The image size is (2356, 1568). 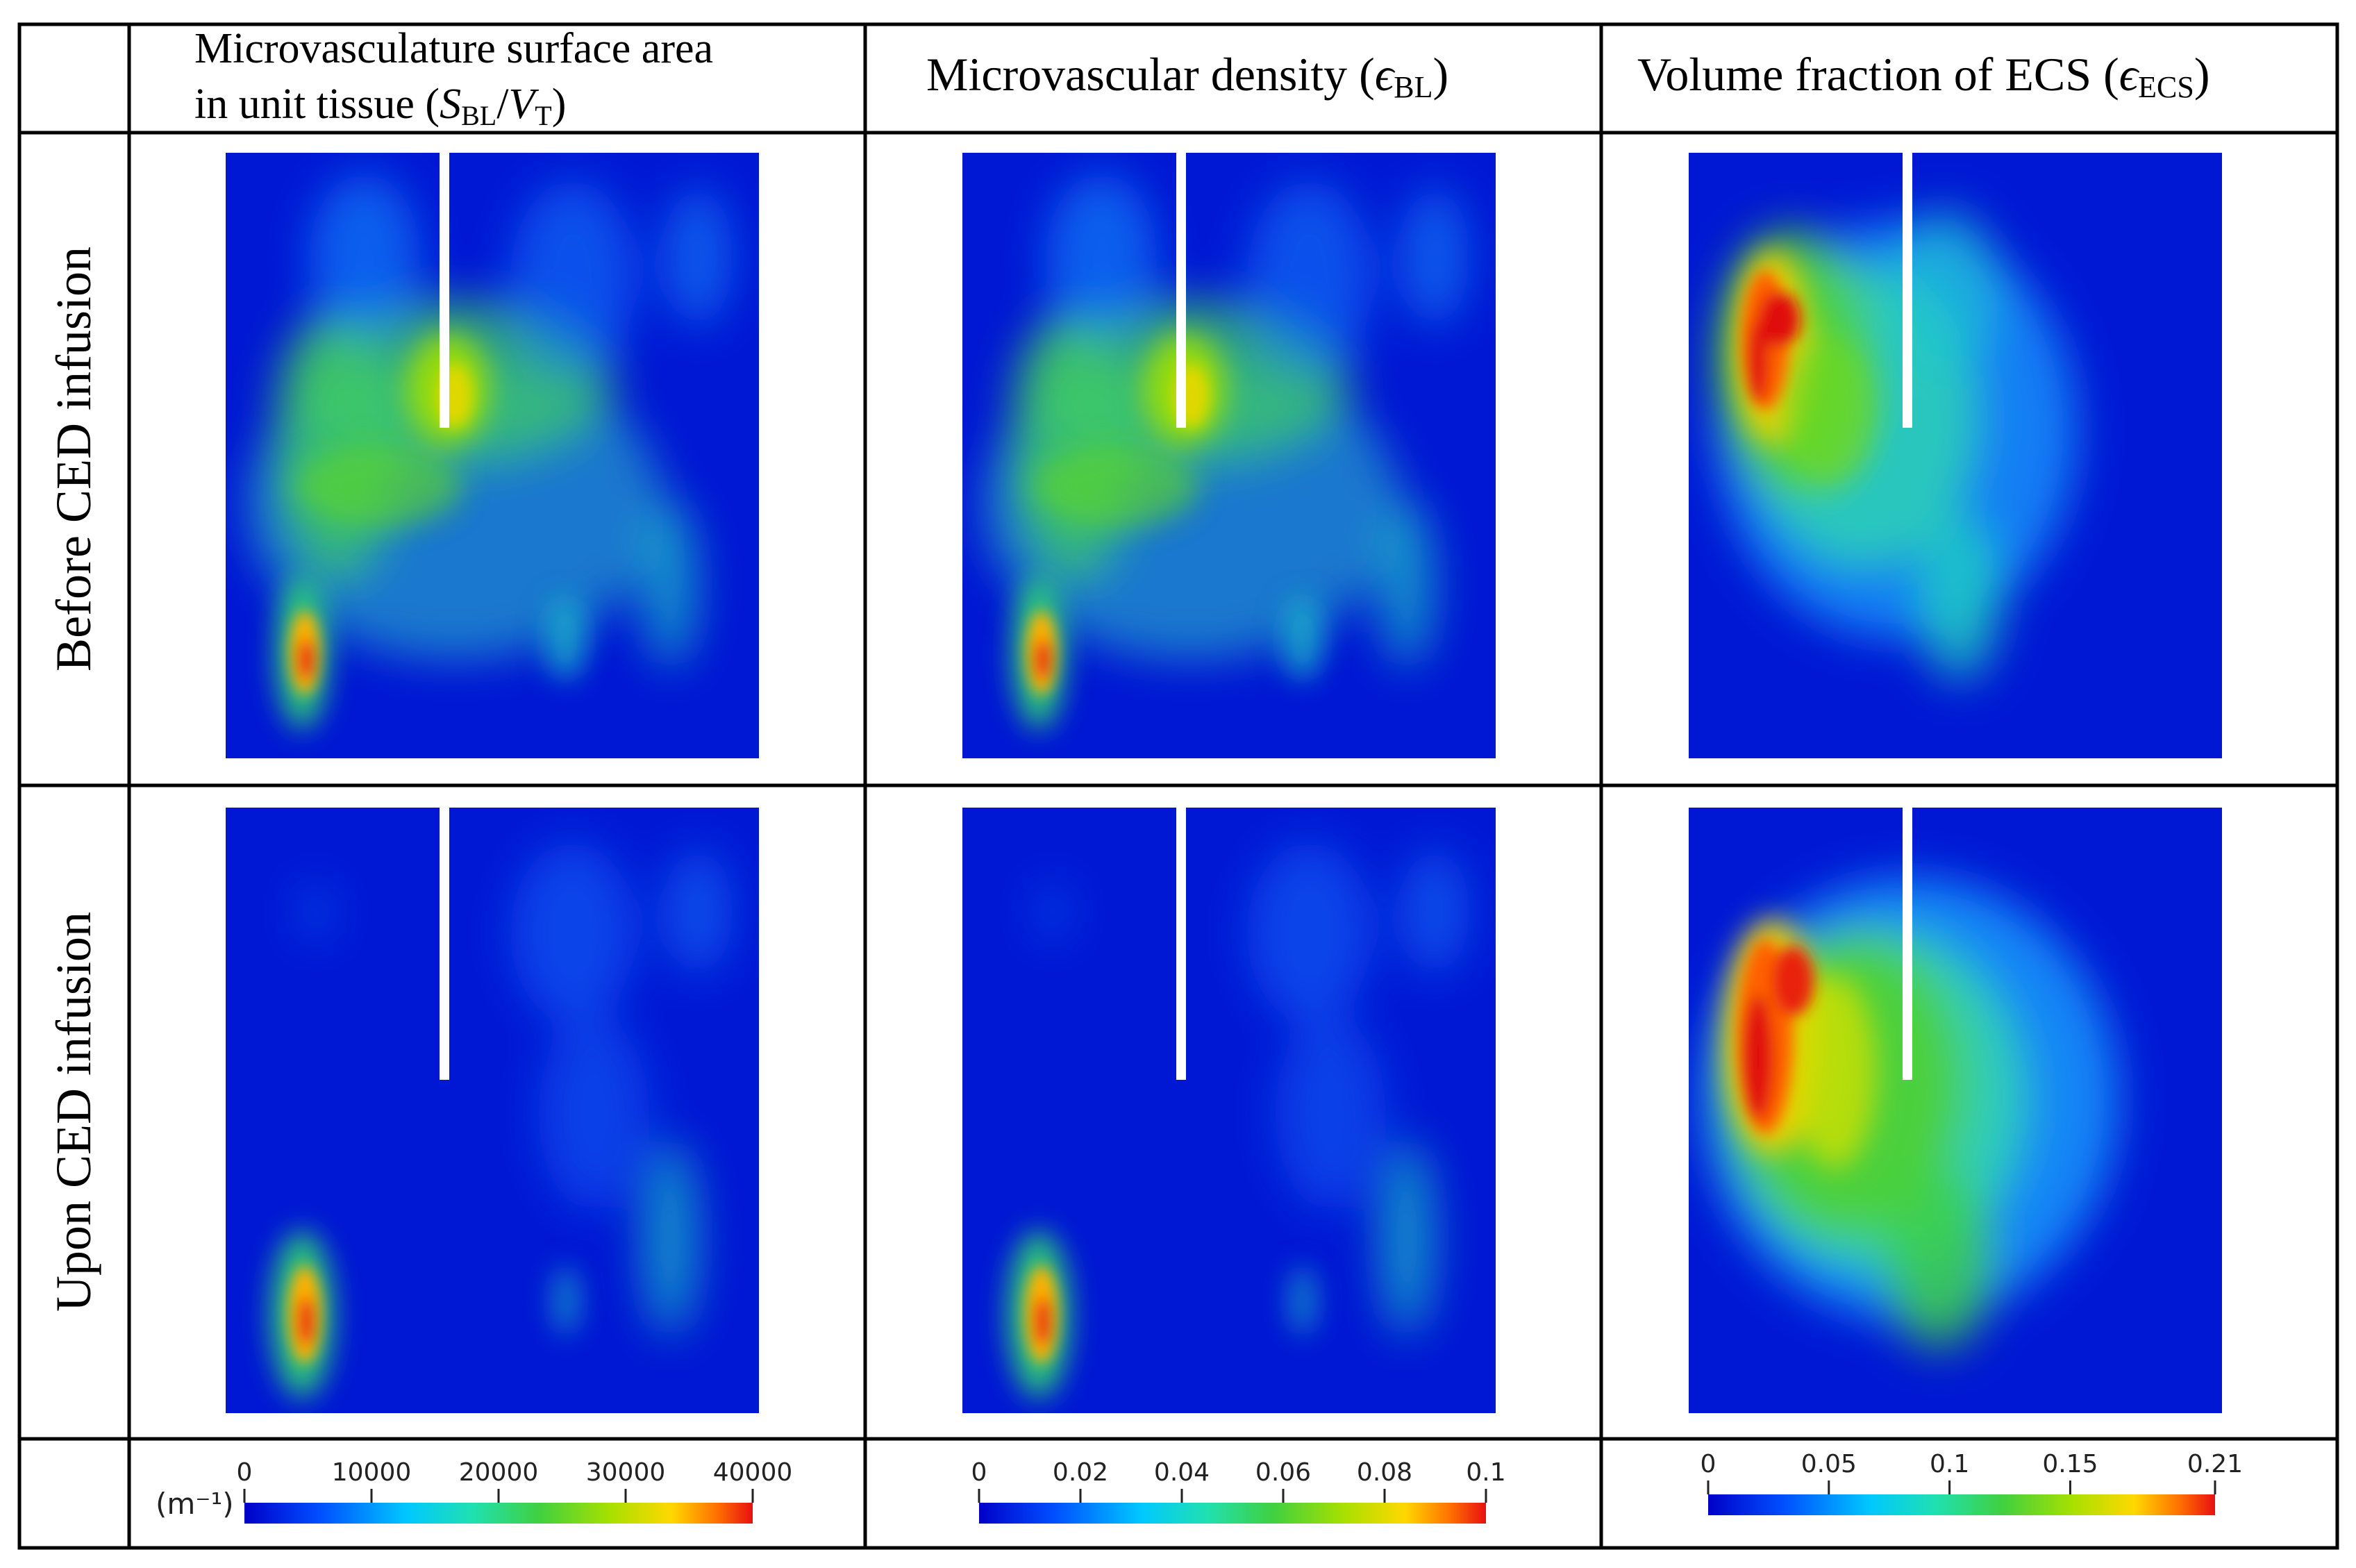 What do you see at coordinates (626, 1473) in the screenshot?
I see `colorbar-tick-label: 30000` at bounding box center [626, 1473].